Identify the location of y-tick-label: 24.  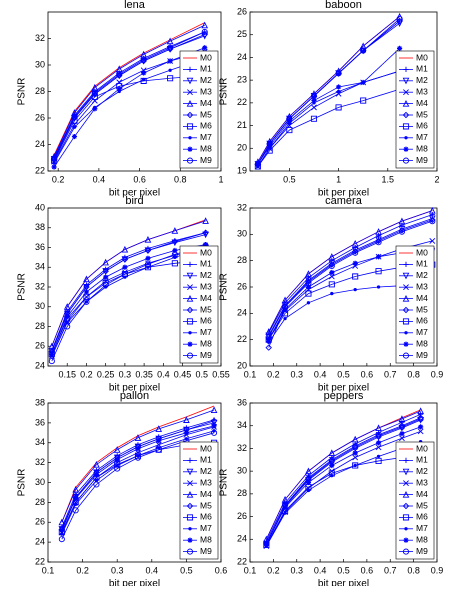
(40, 365).